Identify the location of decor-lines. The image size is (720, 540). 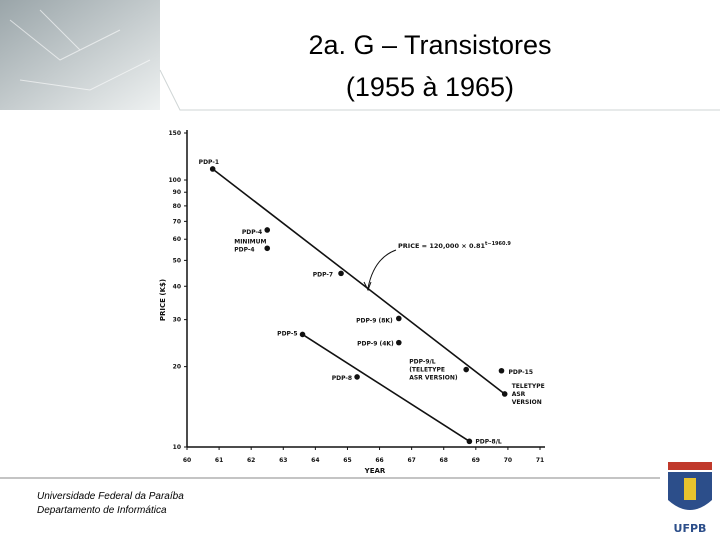
(80, 50).